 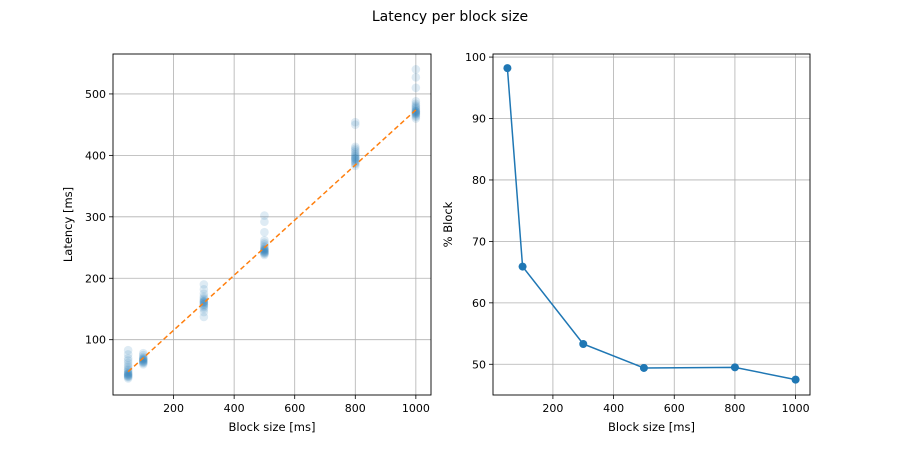 I want to click on y-tick-label: 400, so click(x=95, y=155).